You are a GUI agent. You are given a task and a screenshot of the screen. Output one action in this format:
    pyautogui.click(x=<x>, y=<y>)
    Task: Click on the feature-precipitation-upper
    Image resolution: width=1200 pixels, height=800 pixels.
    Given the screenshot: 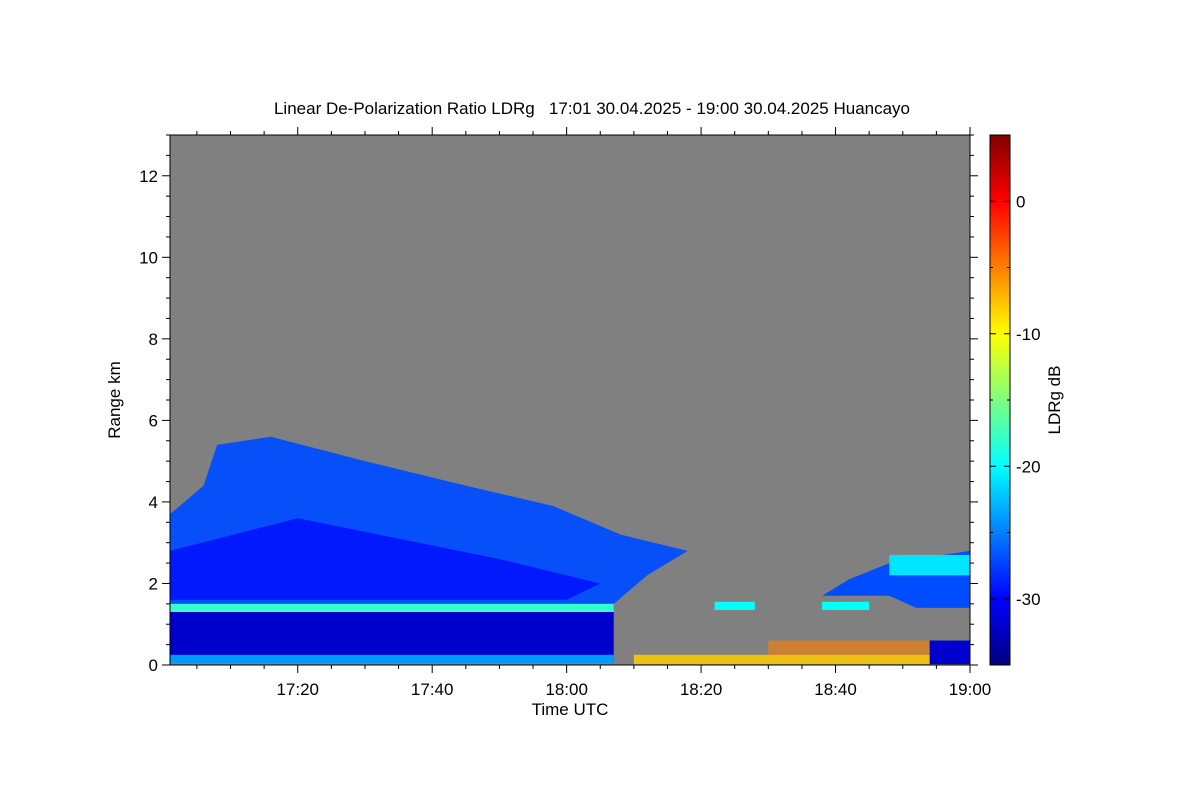 What is the action you would take?
    pyautogui.click(x=859, y=647)
    